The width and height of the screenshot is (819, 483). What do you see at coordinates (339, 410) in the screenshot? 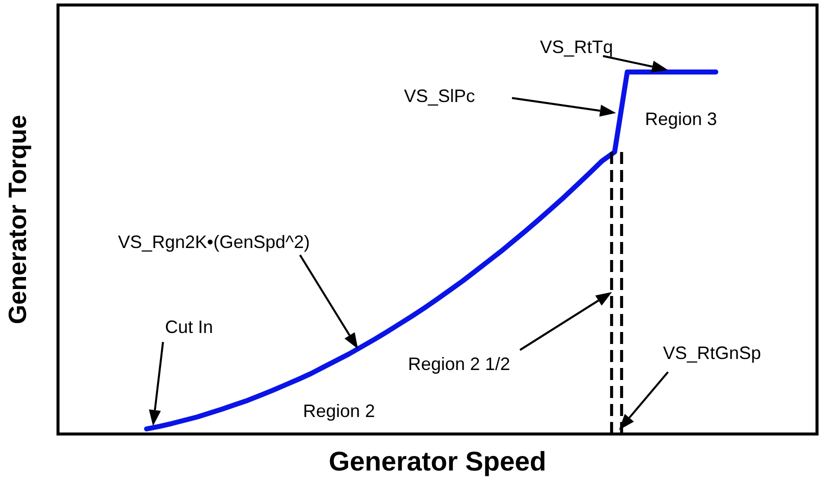
I see `annotation: Region 2` at bounding box center [339, 410].